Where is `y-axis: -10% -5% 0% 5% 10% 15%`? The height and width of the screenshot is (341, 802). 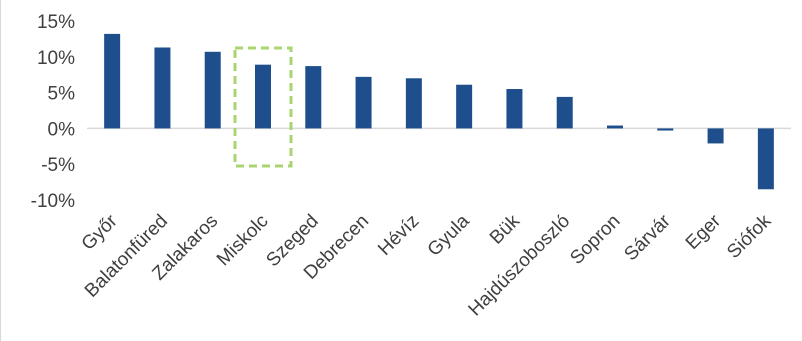
y-axis: -10% -5% 0% 5% 10% 15% is located at coordinates (53, 112).